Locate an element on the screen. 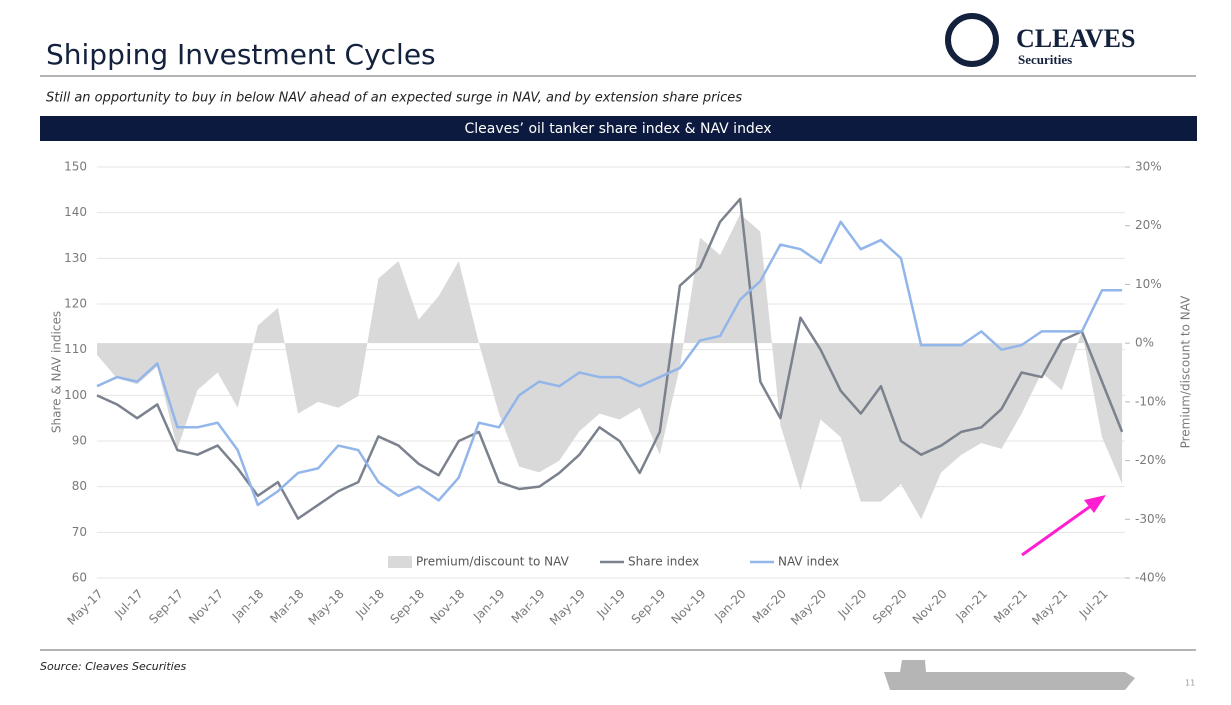 The width and height of the screenshot is (1231, 705). slide-title: Shipping Investment Cycles is located at coordinates (241, 54).